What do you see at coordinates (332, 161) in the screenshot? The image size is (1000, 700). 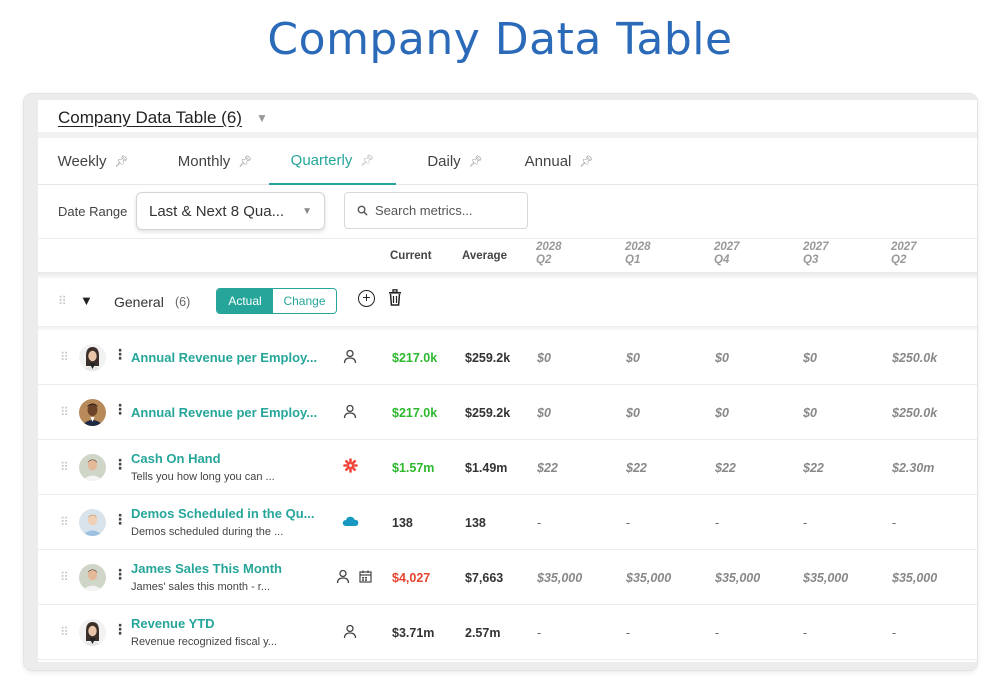 I see `tab-quarterly: Quarterly 📌︎` at bounding box center [332, 161].